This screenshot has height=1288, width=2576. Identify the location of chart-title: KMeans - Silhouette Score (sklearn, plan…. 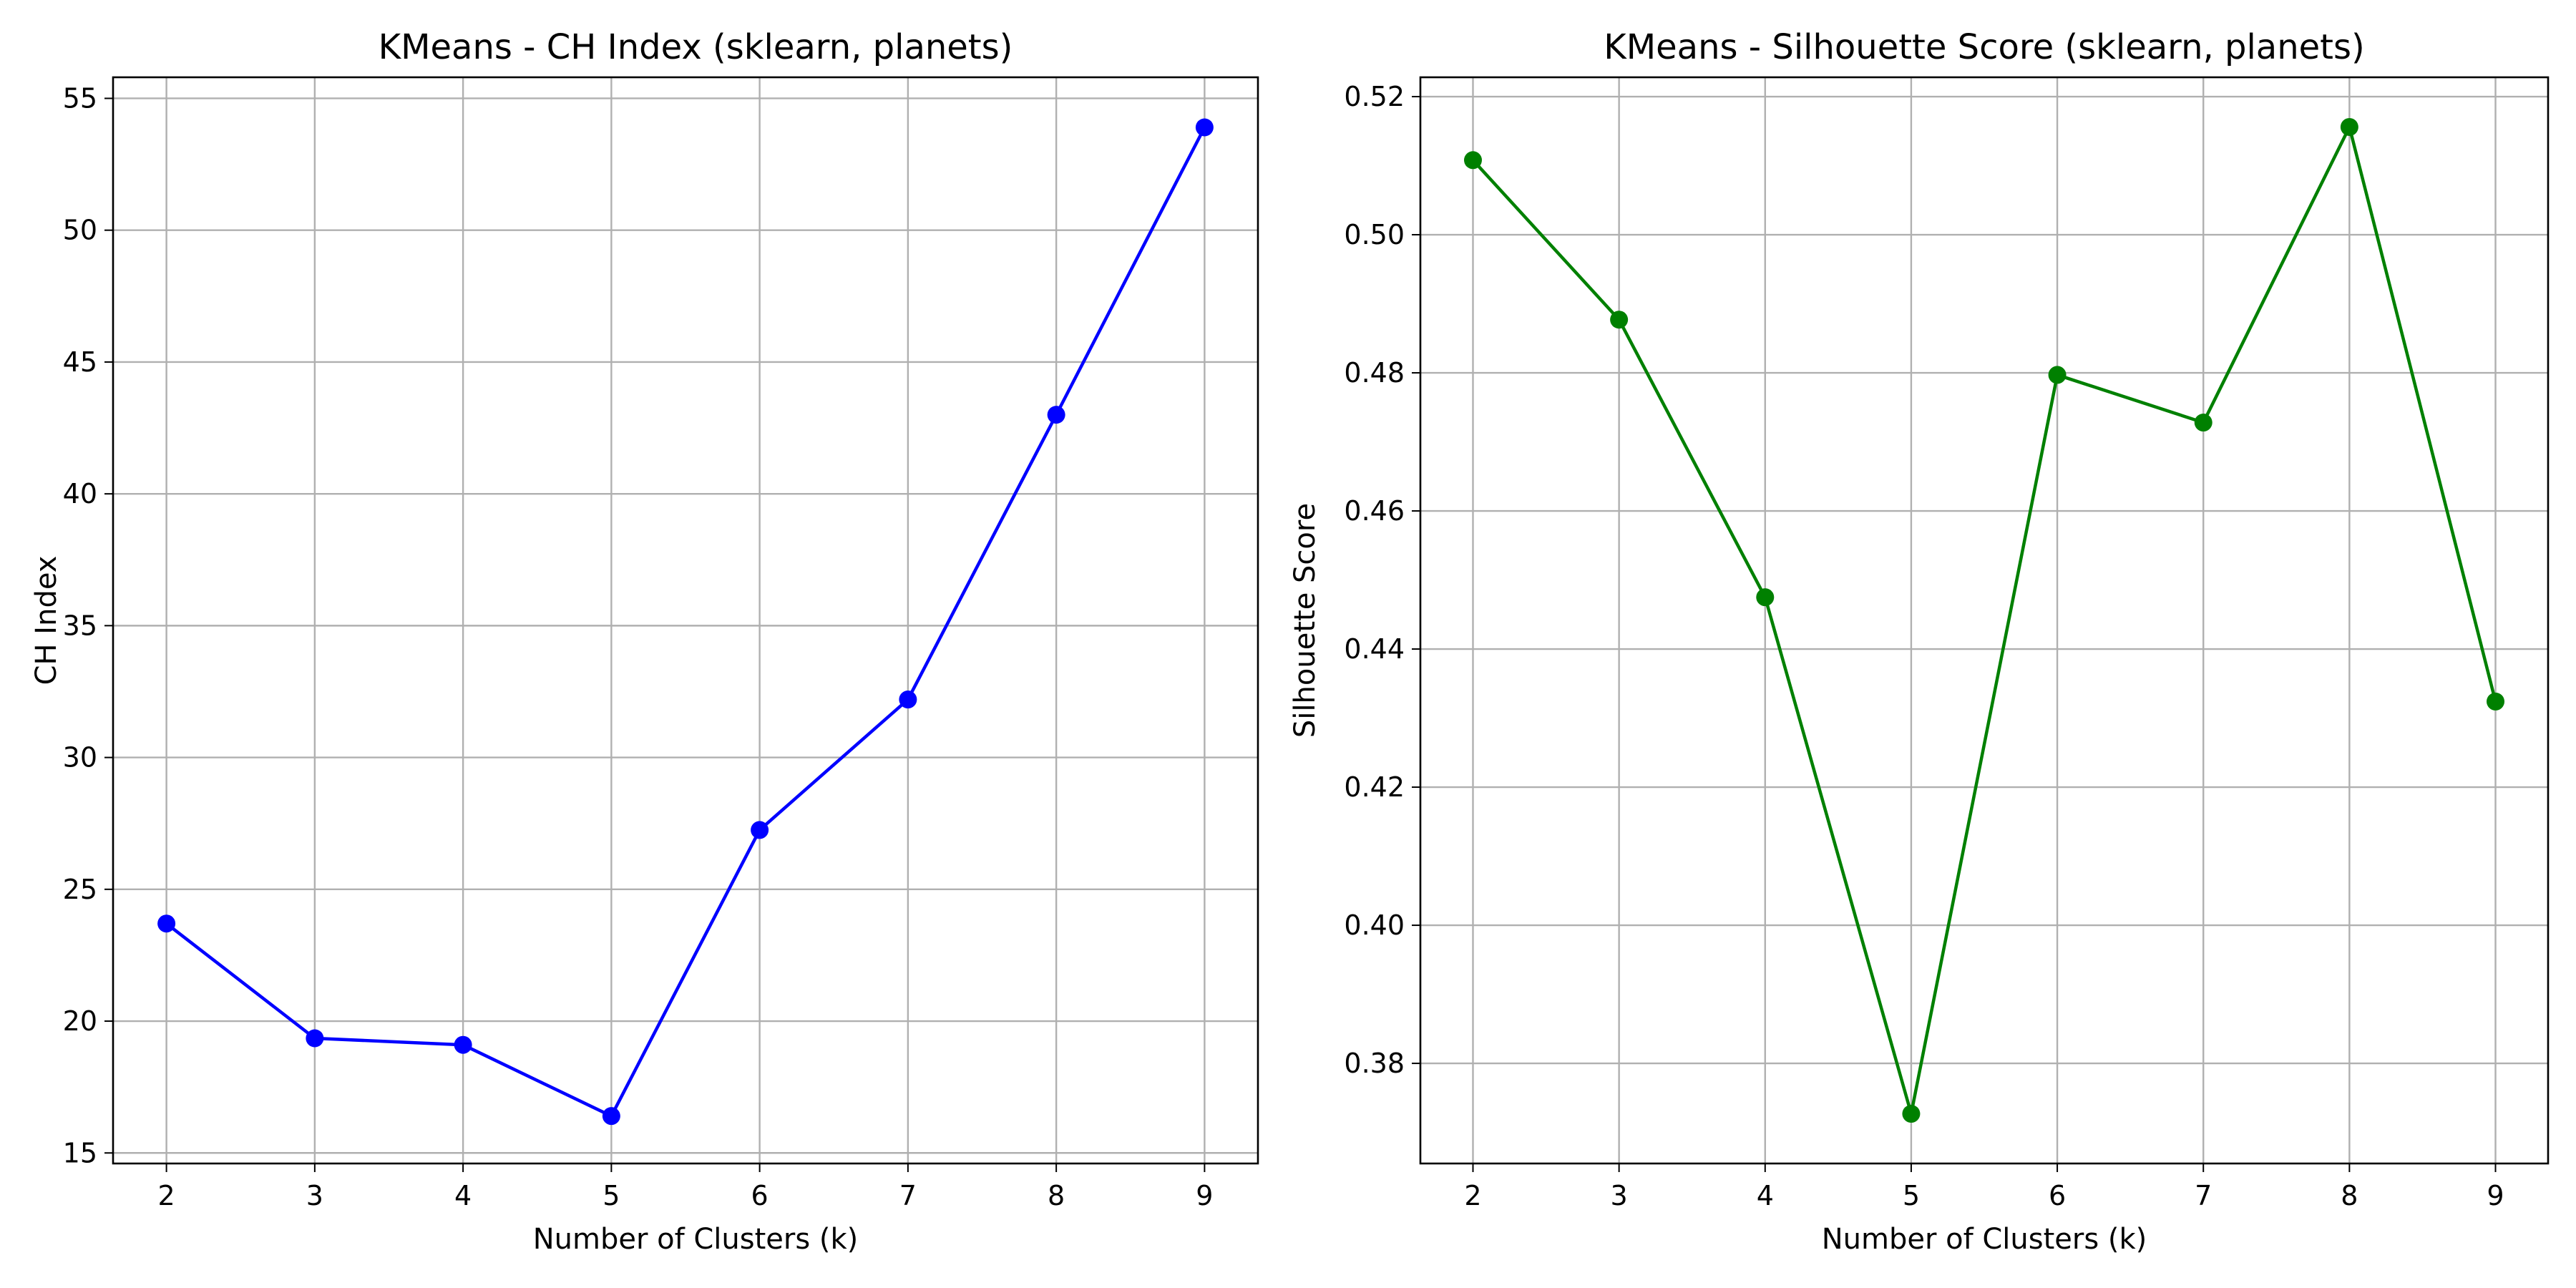
(1984, 47).